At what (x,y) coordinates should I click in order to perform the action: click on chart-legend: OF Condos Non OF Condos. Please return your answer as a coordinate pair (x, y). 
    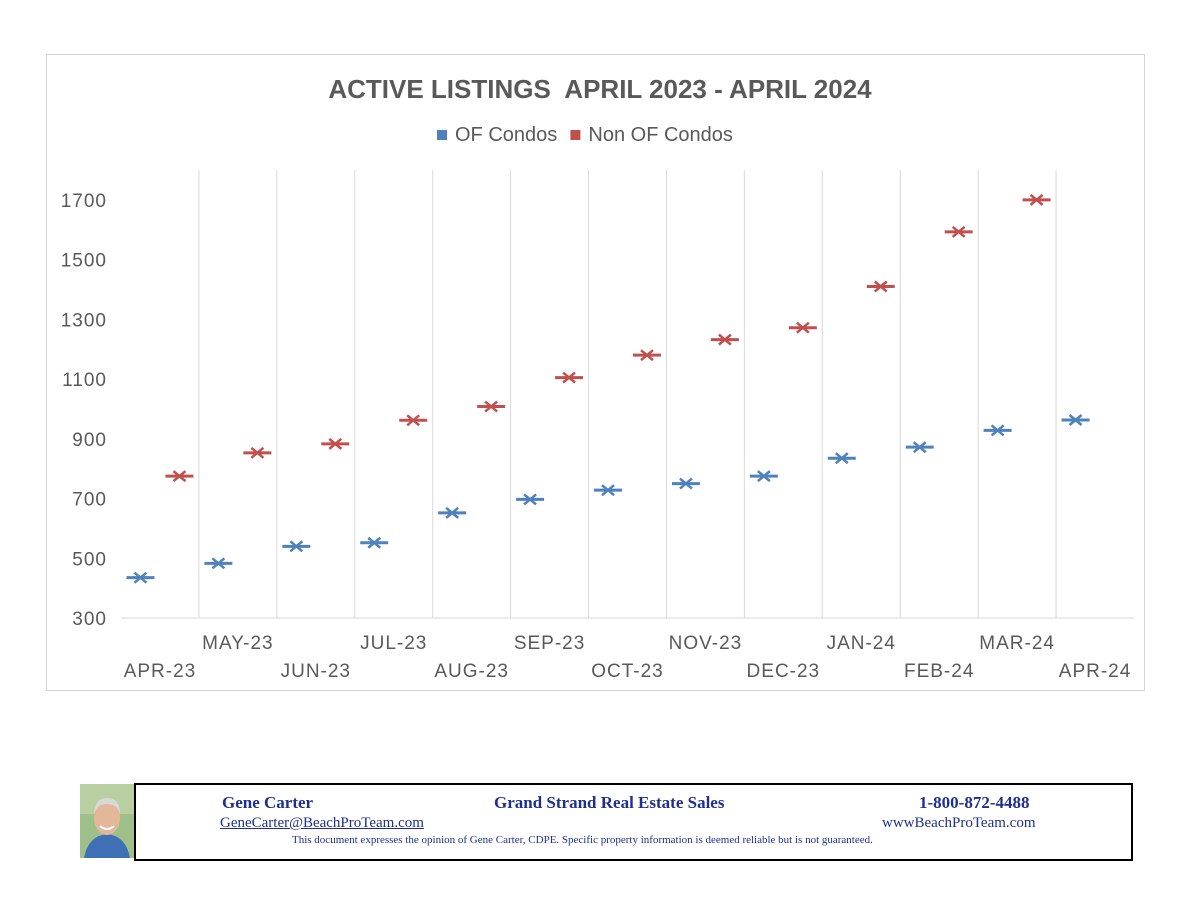
    Looking at the image, I should click on (585, 135).